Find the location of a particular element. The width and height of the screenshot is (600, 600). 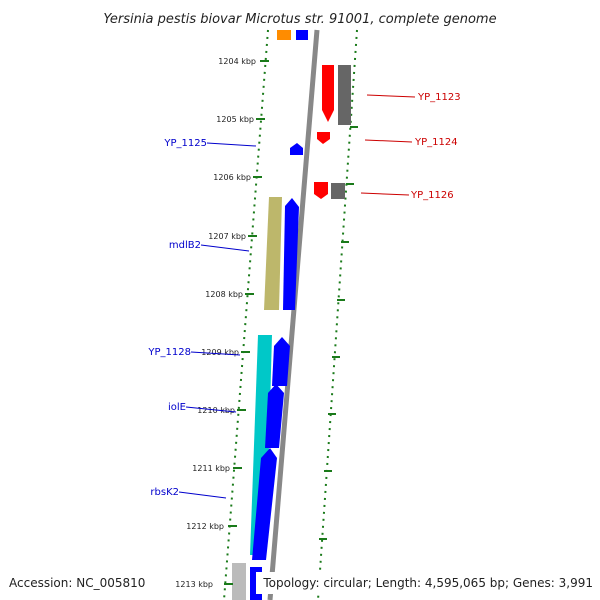

gene-label-yp-1126: YP_1126 is located at coordinates (432, 195).